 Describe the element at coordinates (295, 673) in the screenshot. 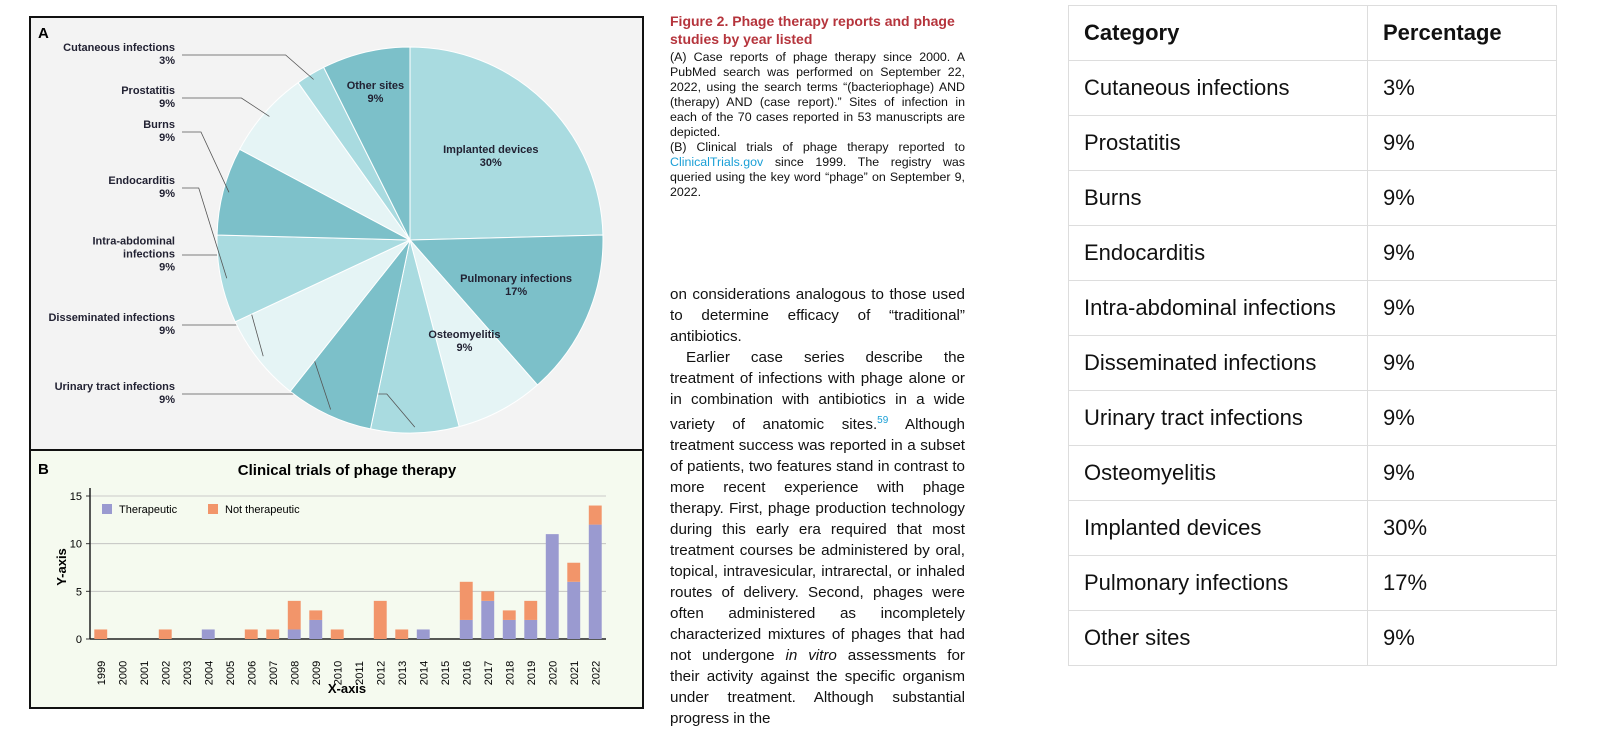

I see `x-tick-label: 2008` at that location.